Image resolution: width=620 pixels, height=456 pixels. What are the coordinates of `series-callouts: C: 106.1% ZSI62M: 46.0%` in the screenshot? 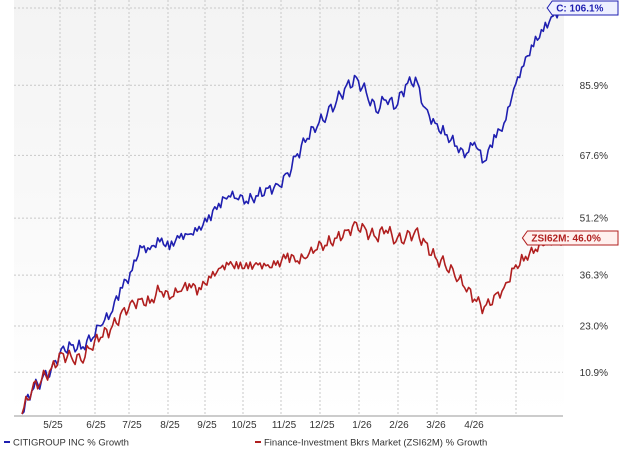 It's located at (570, 123).